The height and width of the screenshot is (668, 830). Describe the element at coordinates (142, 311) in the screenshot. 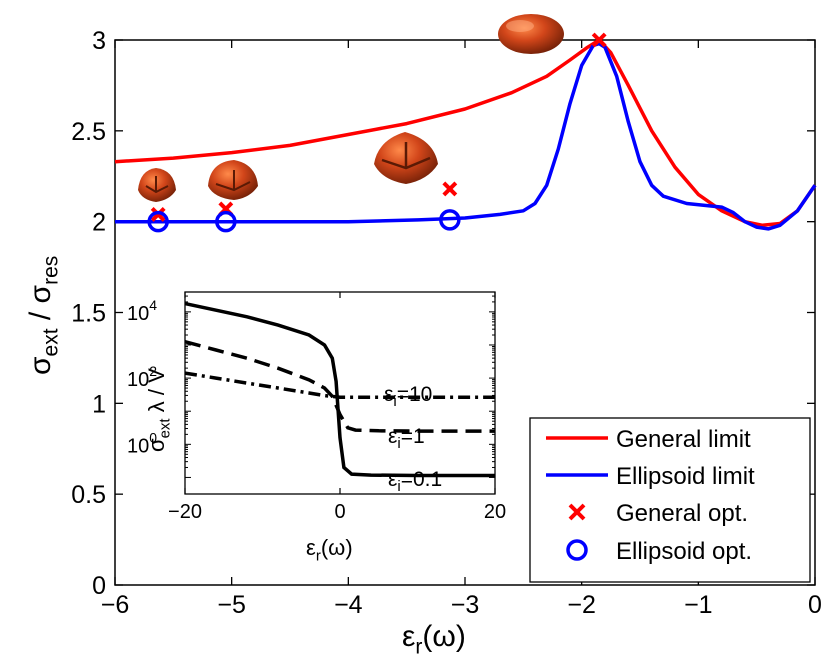

I see `inset-y-tick-label: 10⁴` at that location.